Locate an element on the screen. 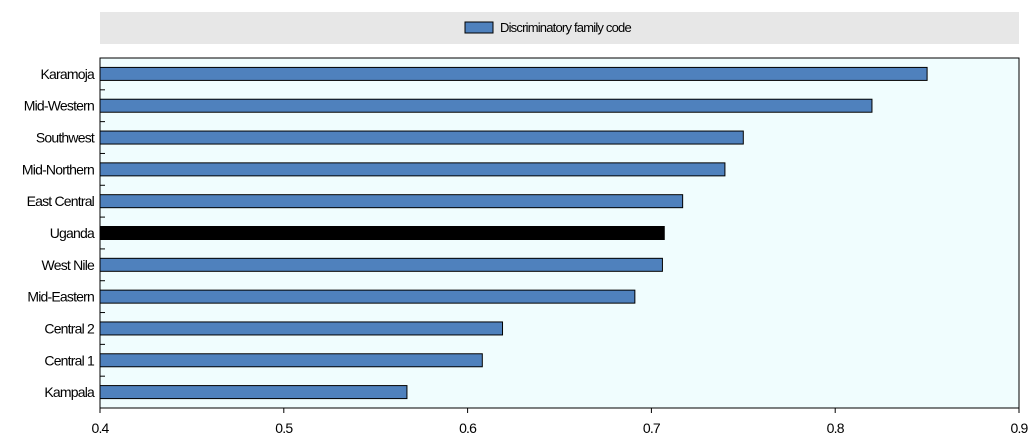  legend-swatch is located at coordinates (479, 27).